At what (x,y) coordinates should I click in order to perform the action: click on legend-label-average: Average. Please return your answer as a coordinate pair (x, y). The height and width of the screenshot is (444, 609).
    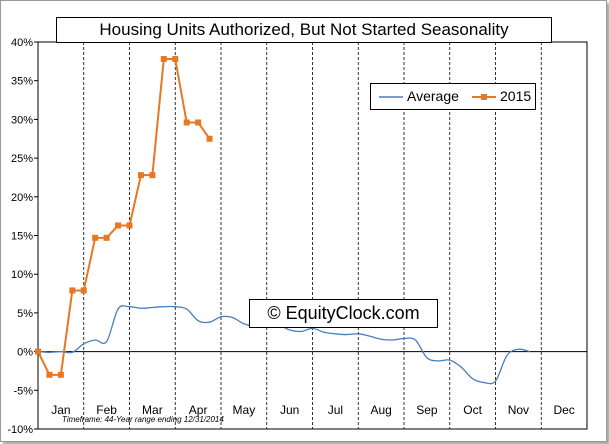
    Looking at the image, I should click on (433, 96).